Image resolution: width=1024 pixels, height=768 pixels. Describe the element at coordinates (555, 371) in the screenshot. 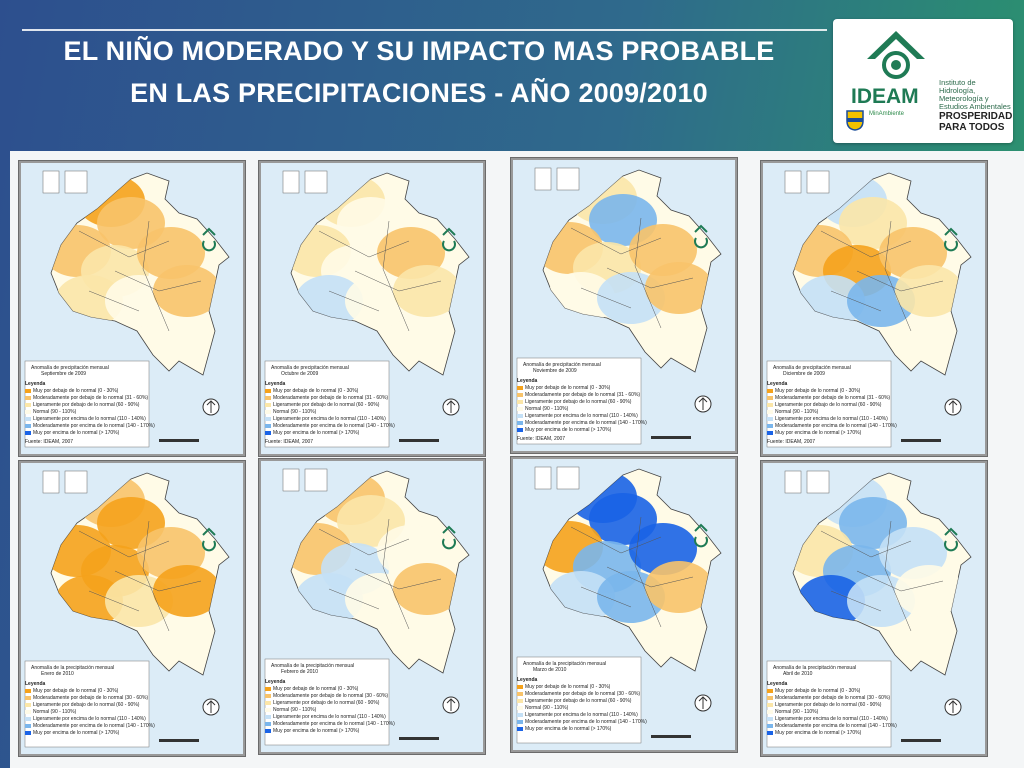

I see `legend-month: Noviembre de 2009` at that location.